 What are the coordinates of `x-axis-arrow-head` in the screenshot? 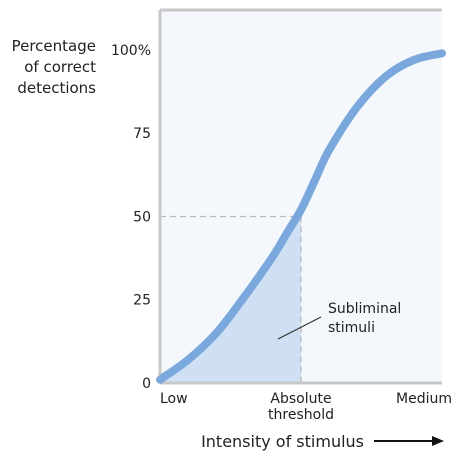 It's located at (438, 441).